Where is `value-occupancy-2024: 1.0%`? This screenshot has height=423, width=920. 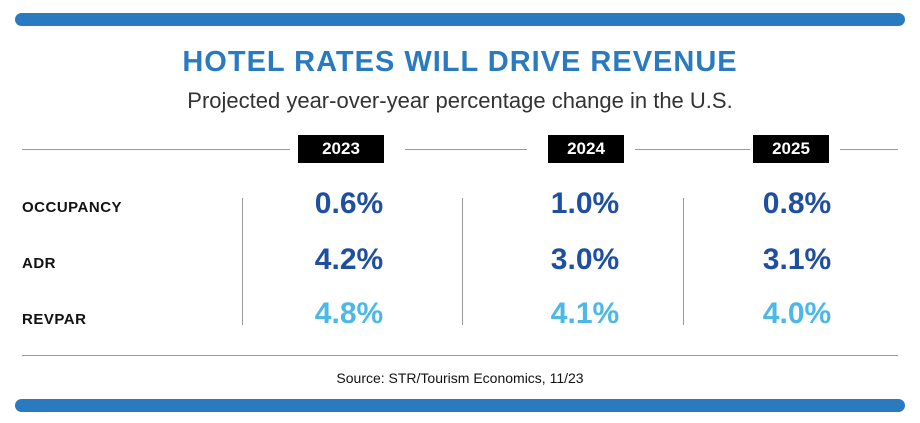 value-occupancy-2024: 1.0% is located at coordinates (585, 203).